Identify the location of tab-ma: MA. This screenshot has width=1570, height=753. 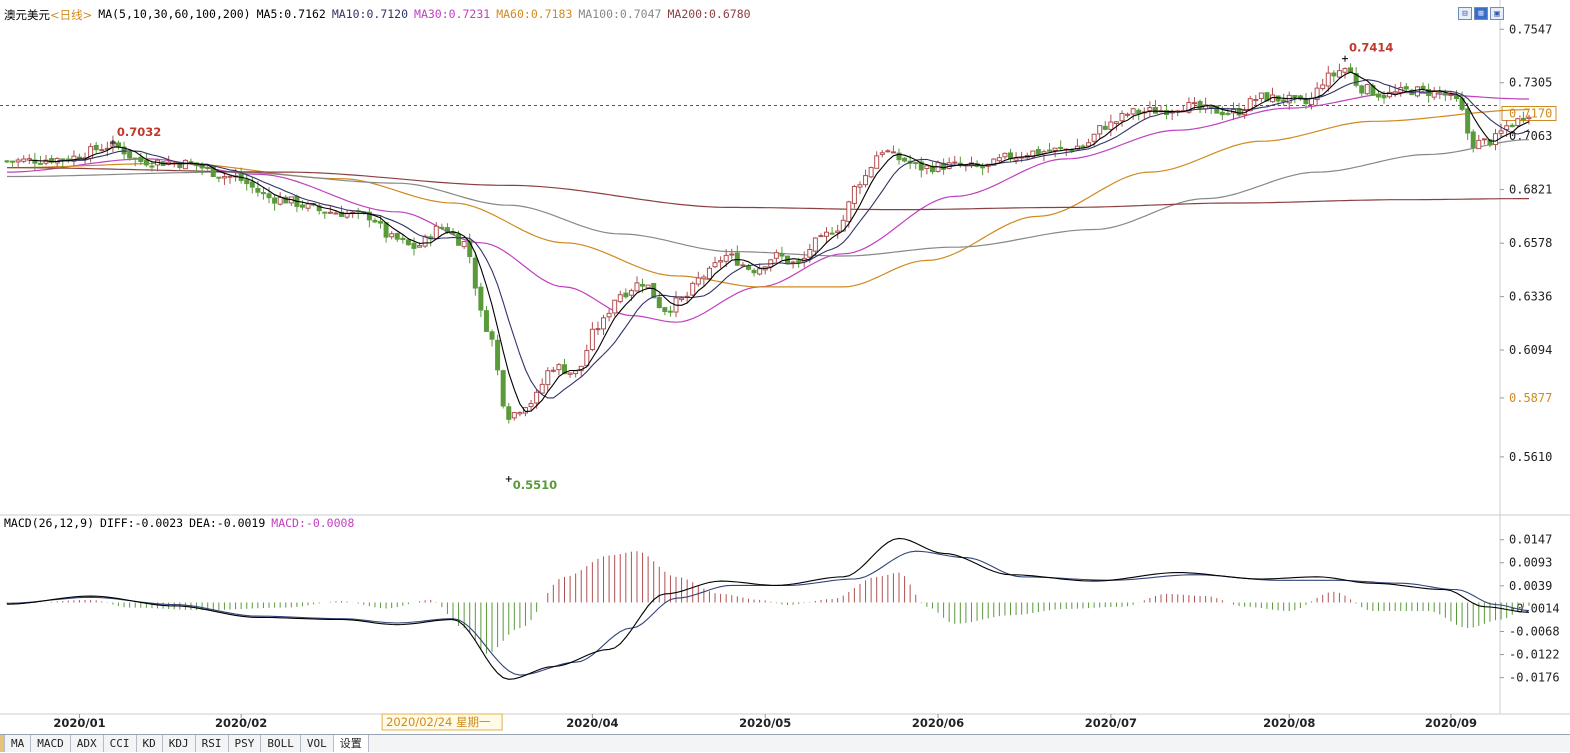
(18, 743).